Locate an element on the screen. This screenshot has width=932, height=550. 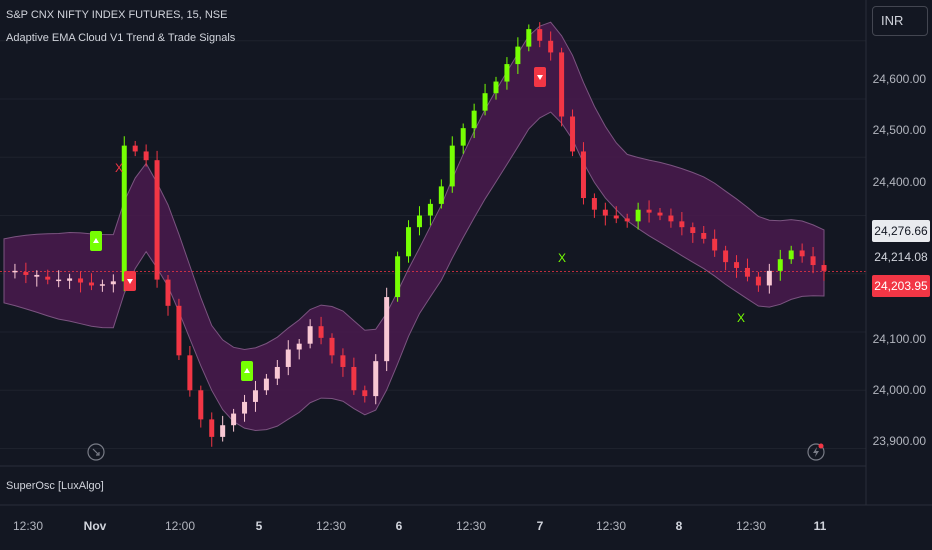
ema-middle-label: 24,214.08 is located at coordinates (901, 257).